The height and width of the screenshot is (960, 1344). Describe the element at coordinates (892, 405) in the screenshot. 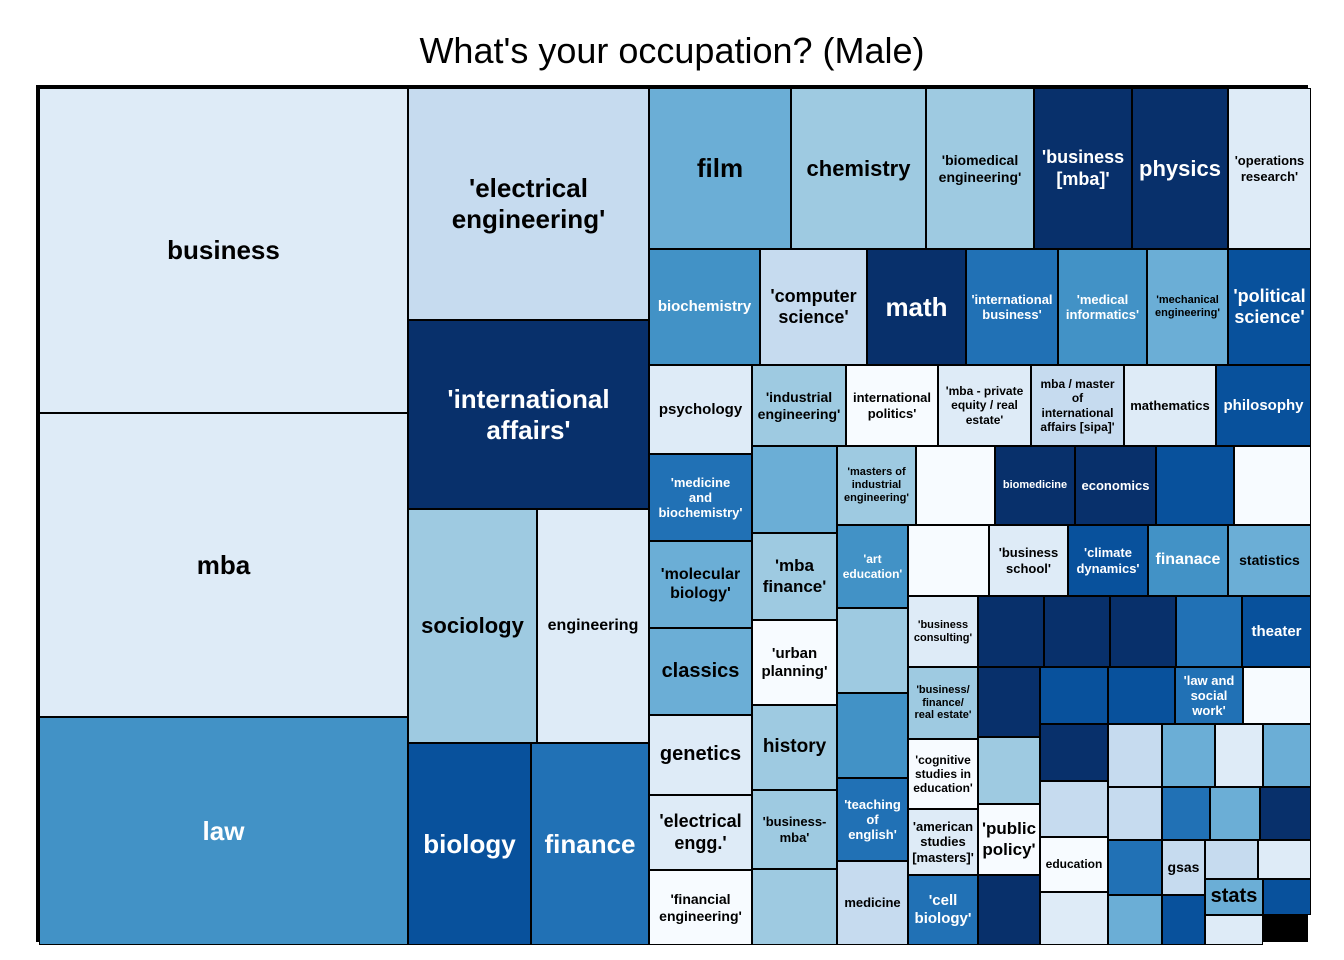

I see `treemap-cell-international-politics-24: international politics'` at that location.